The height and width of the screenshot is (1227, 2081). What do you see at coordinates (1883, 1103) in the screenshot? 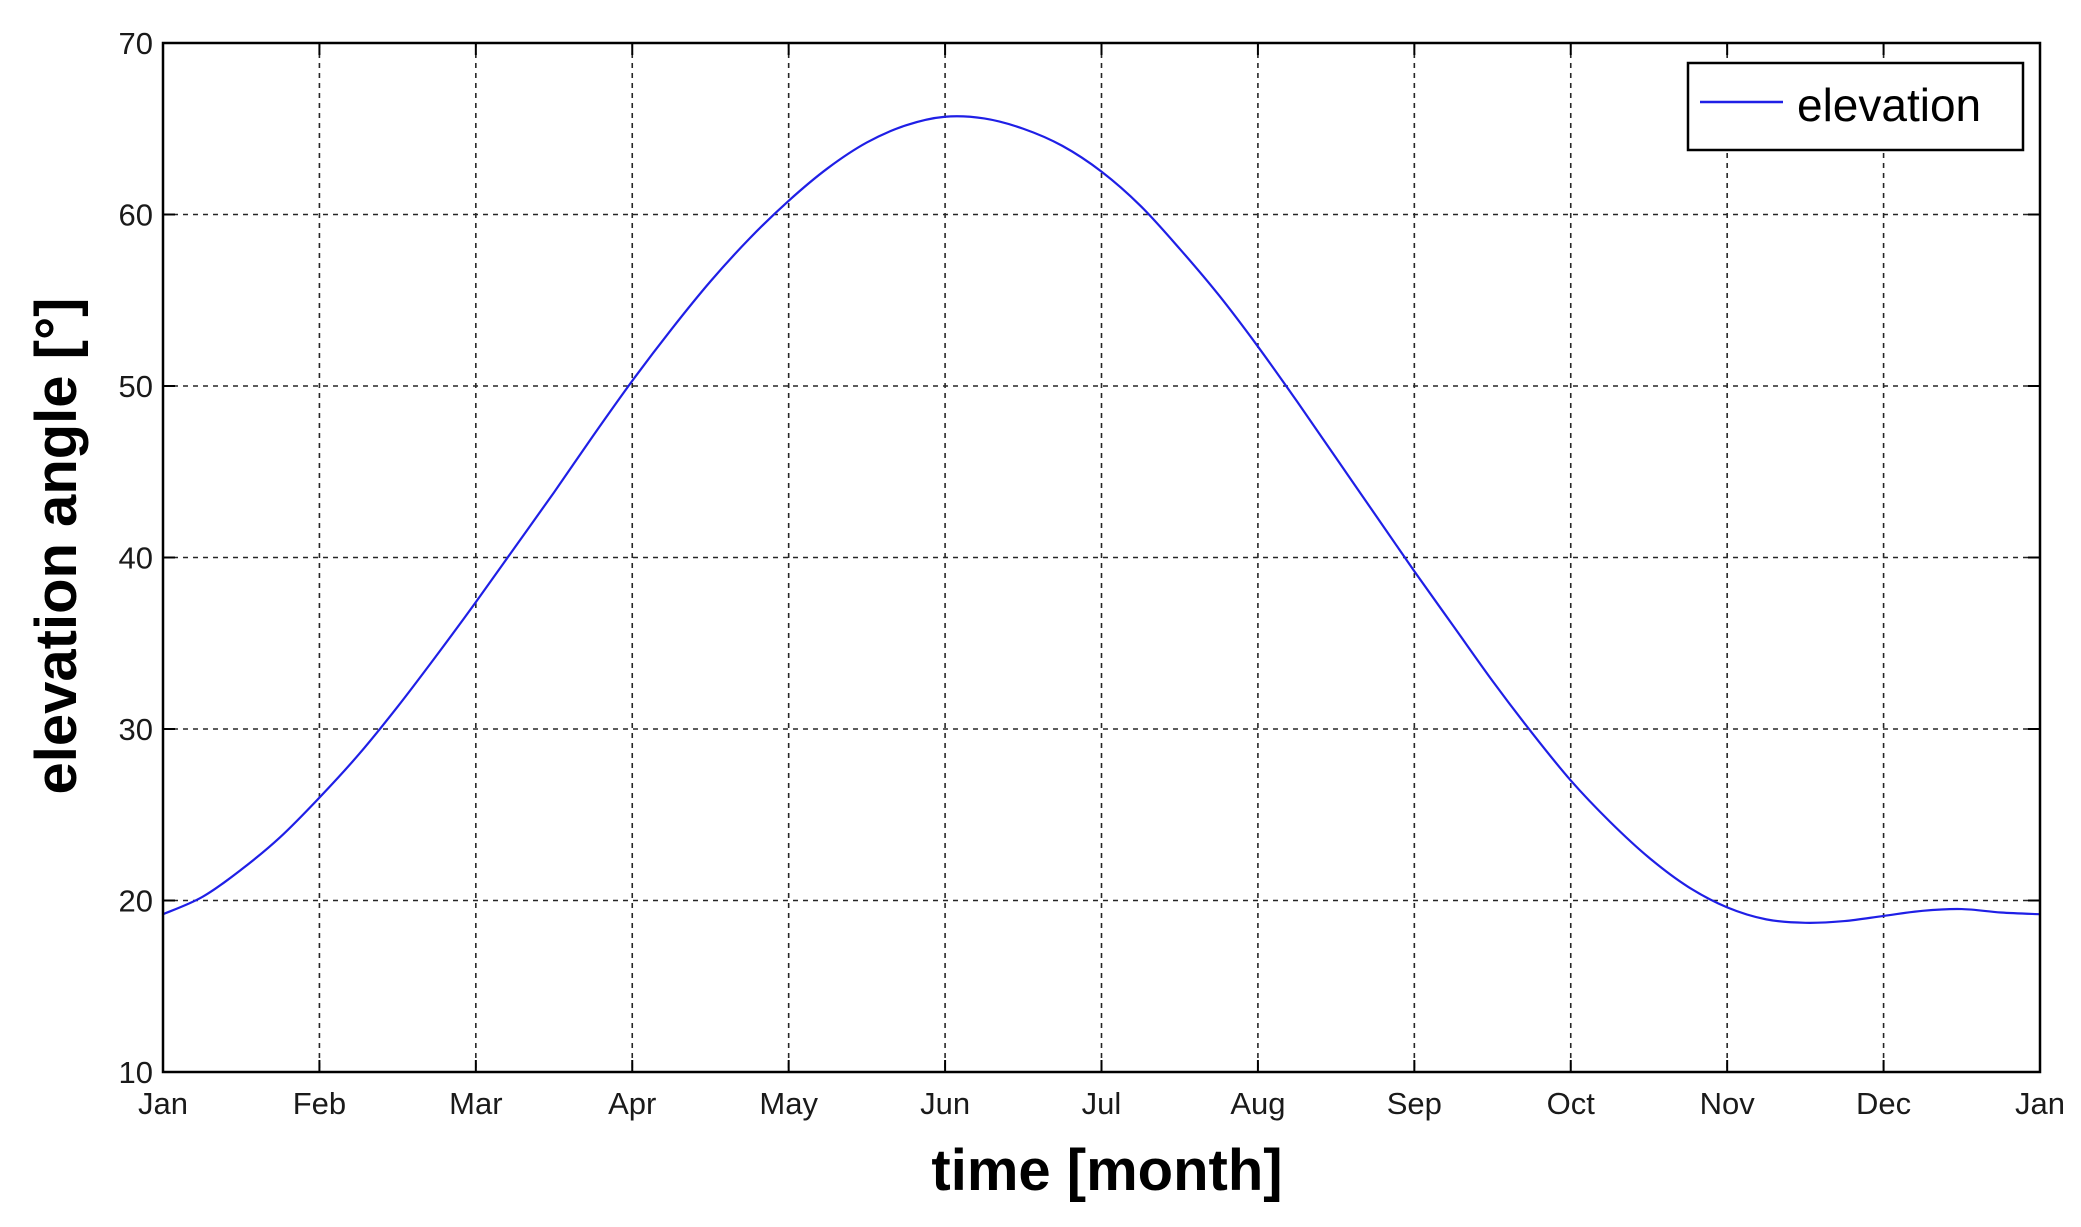
I see `x-tick-label: Dec` at bounding box center [1883, 1103].